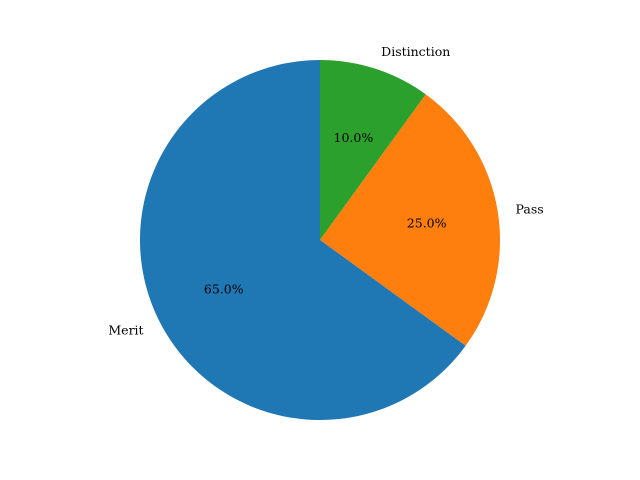  I want to click on pie-slice-pass, so click(410, 220).